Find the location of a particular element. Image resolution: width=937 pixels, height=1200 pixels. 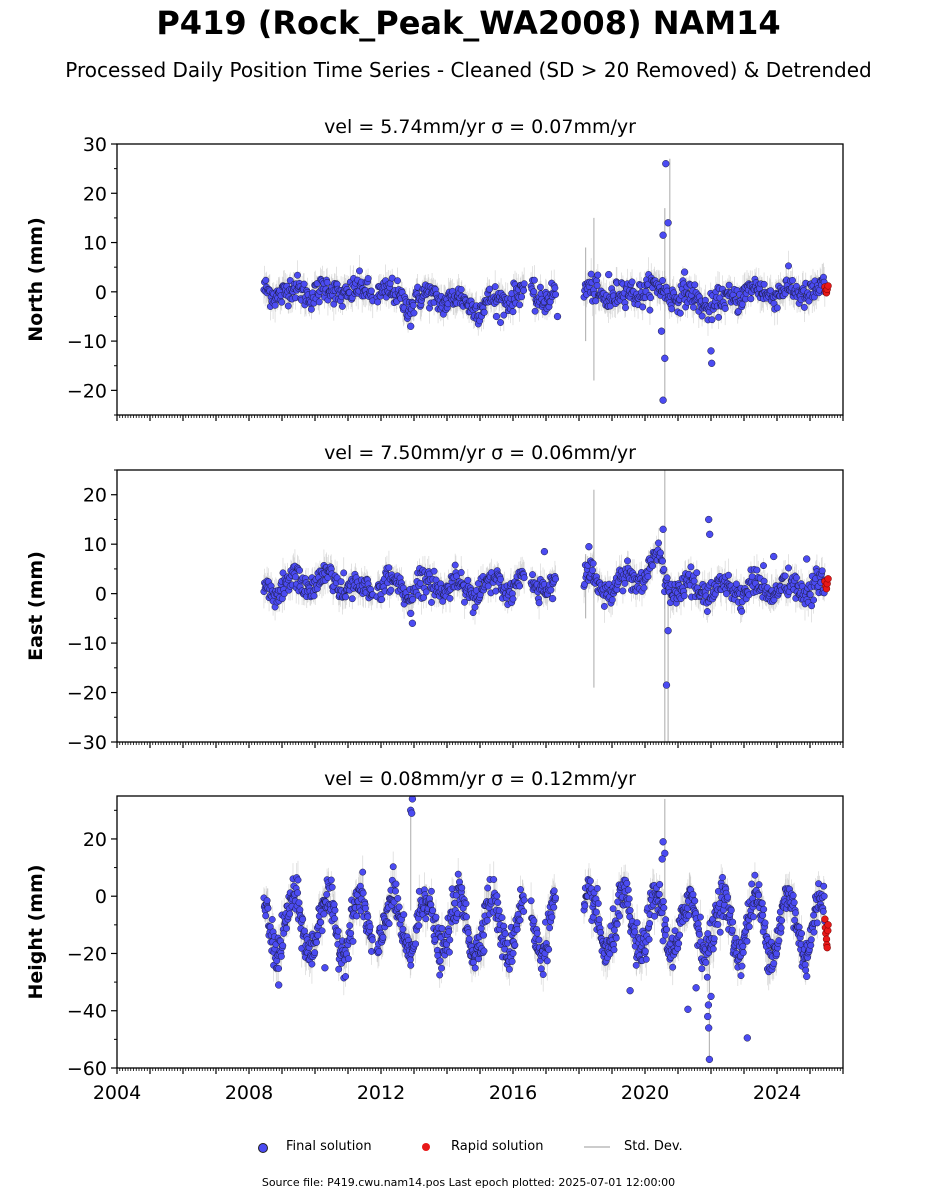

figure-title: P419 (Rock_Peak_WA2008) NAM14 is located at coordinates (468, 23).